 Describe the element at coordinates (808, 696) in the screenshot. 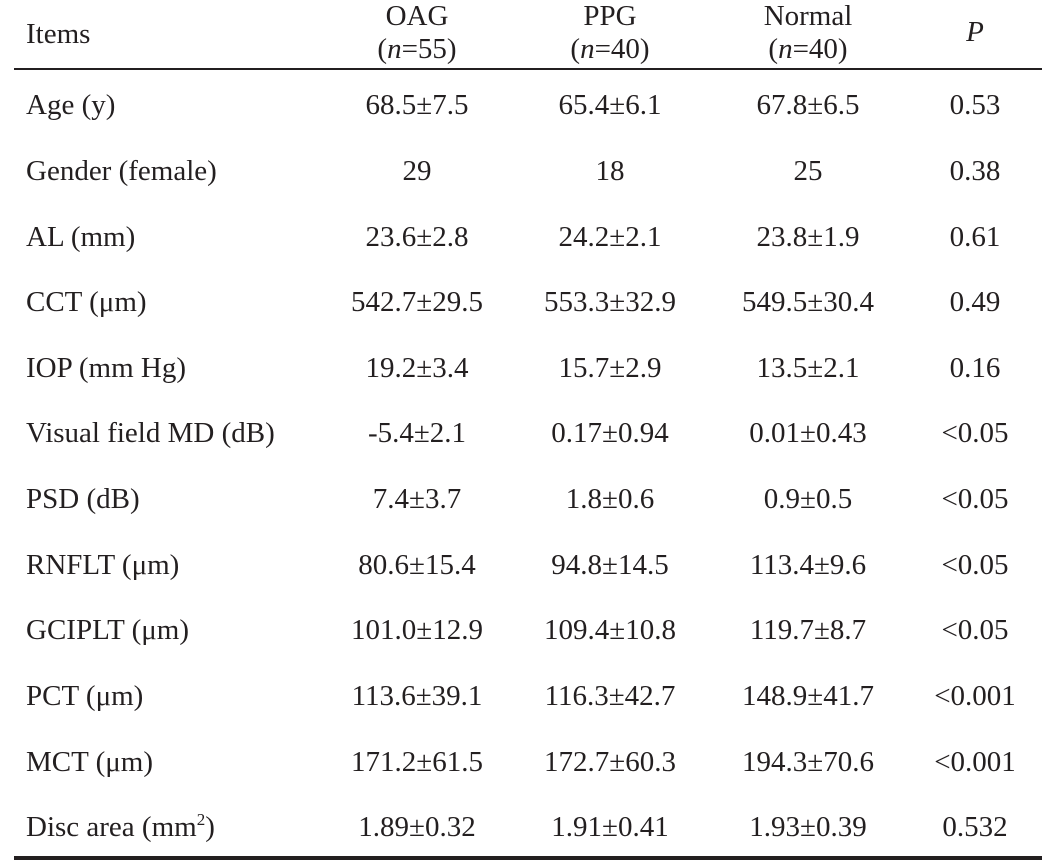

I see `cell-normal: 148.9±41.7` at that location.